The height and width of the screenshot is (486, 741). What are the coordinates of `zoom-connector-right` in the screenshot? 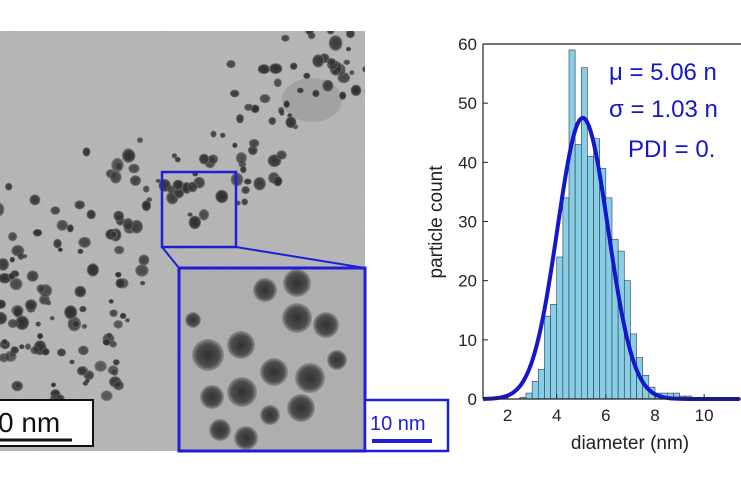 It's located at (300, 257).